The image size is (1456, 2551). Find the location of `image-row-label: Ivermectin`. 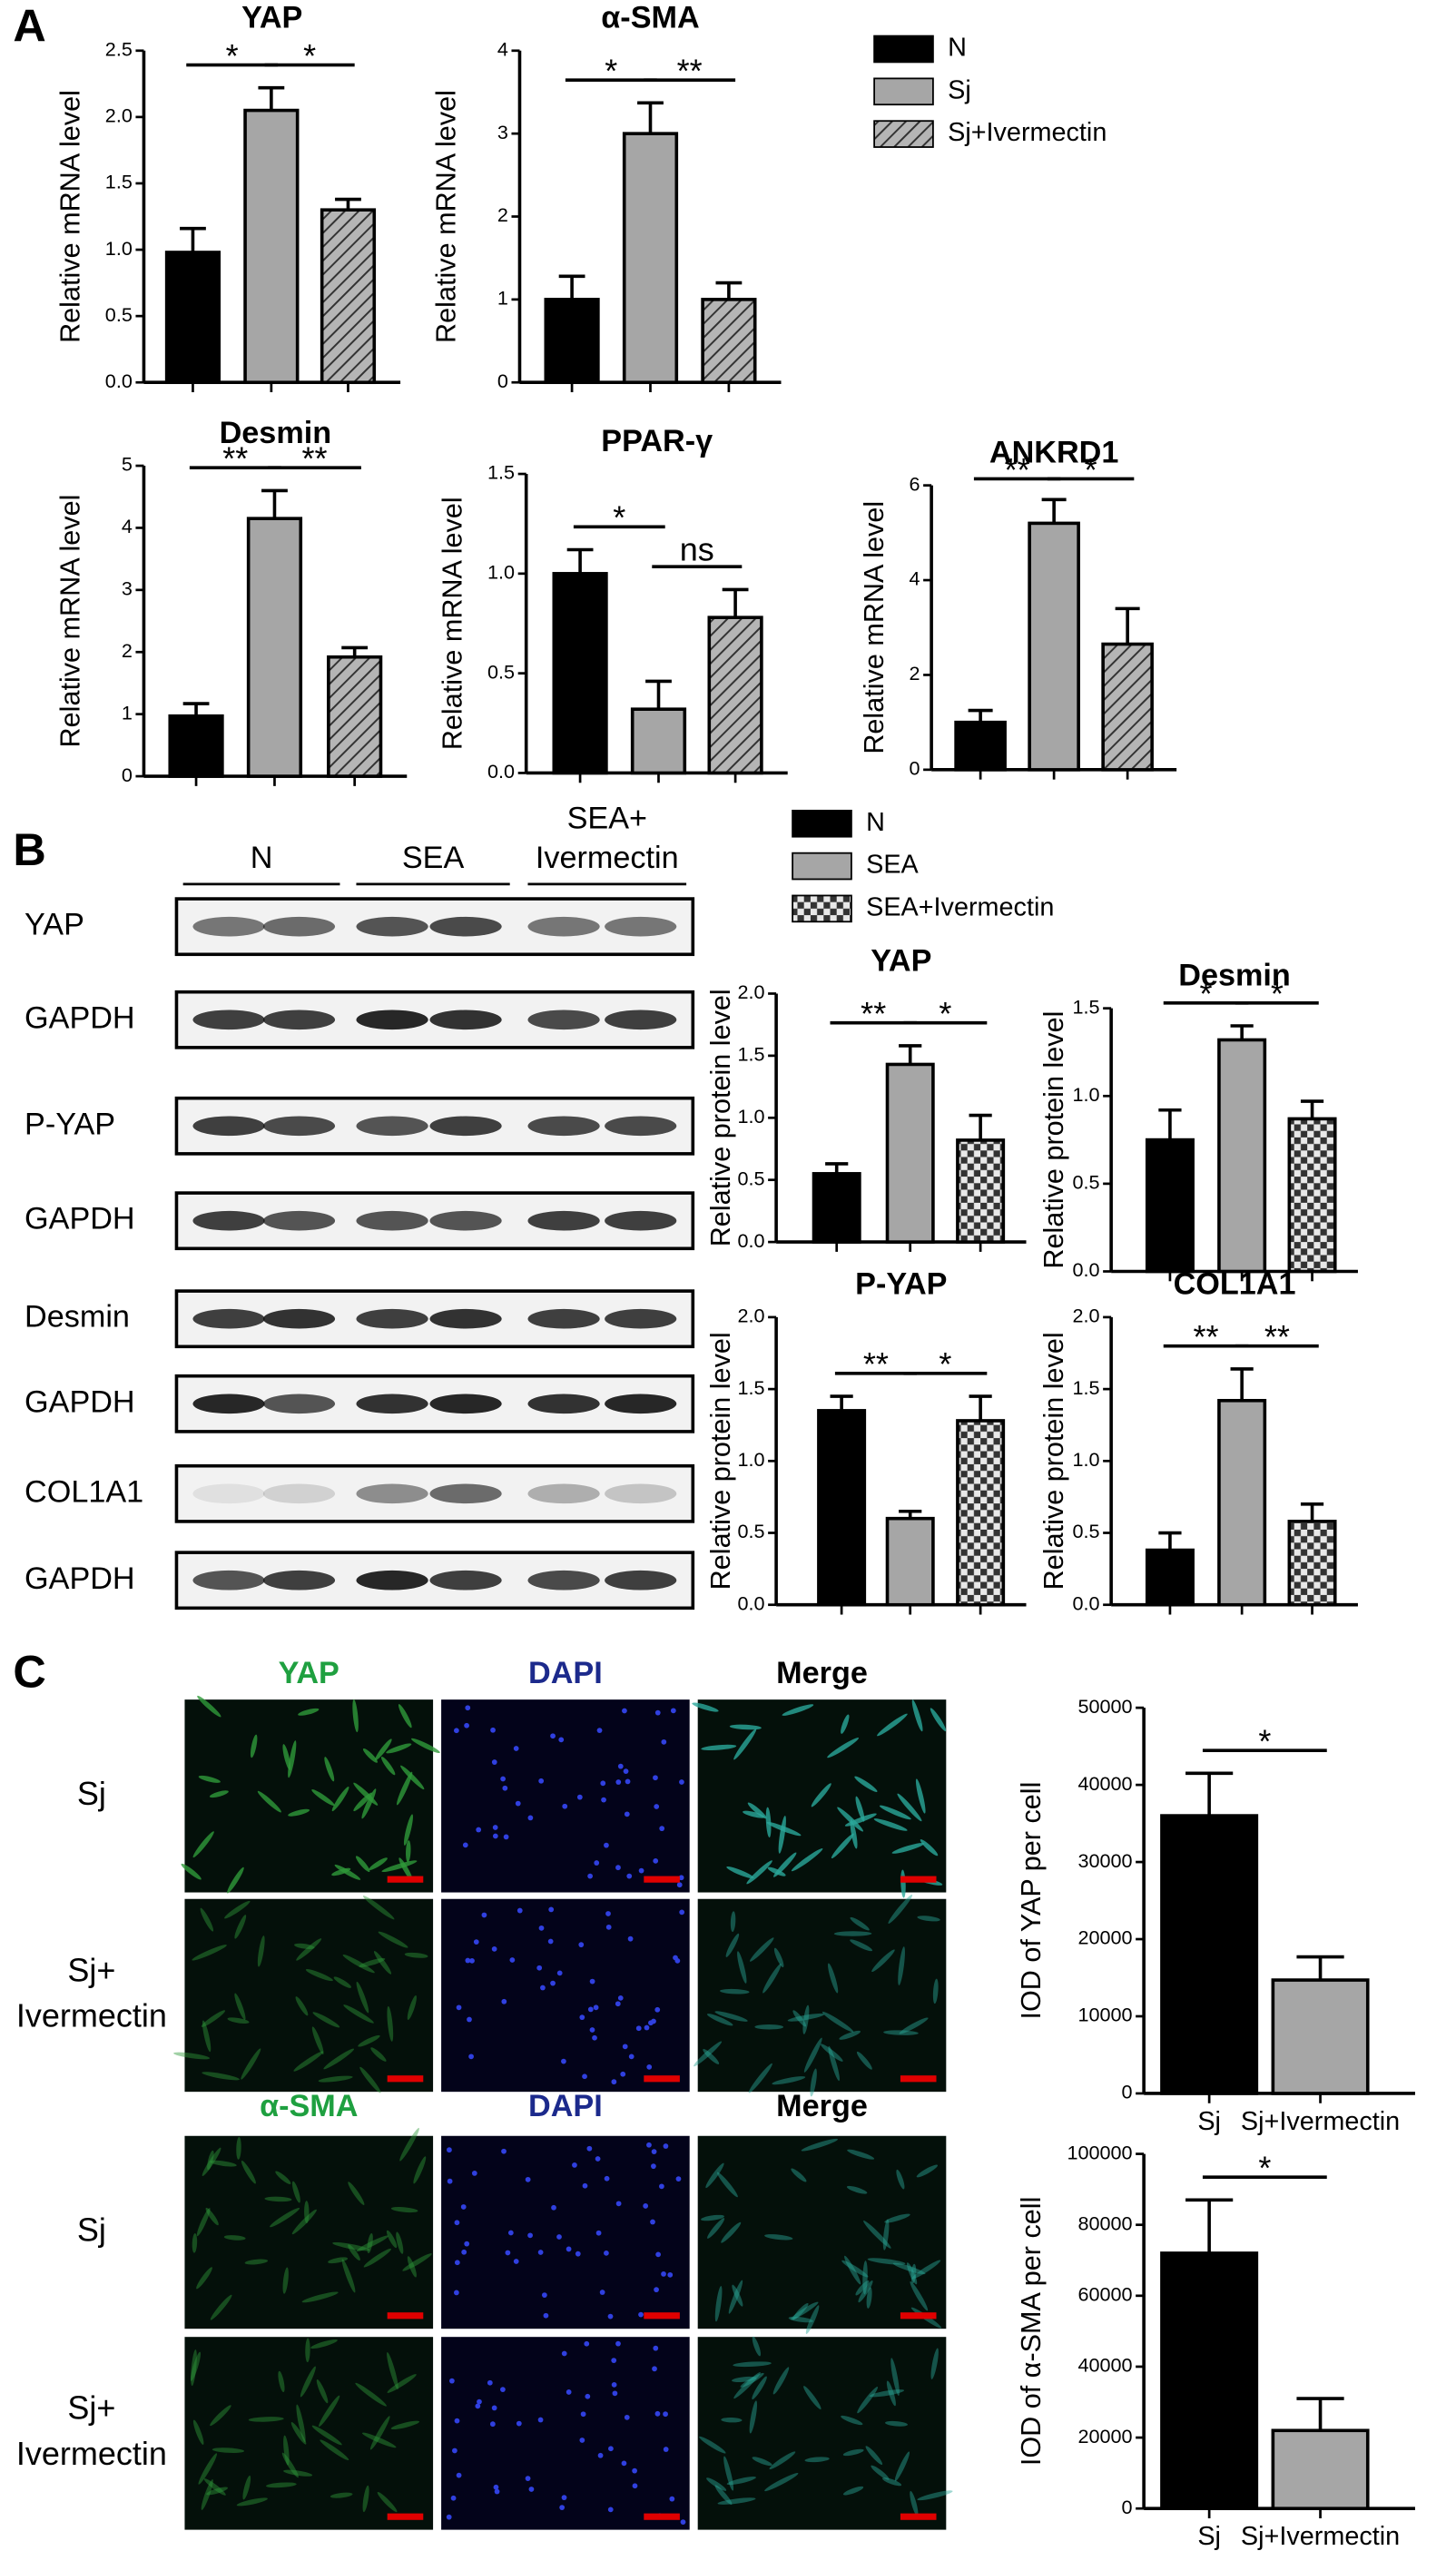

image-row-label: Ivermectin is located at coordinates (92, 2453).